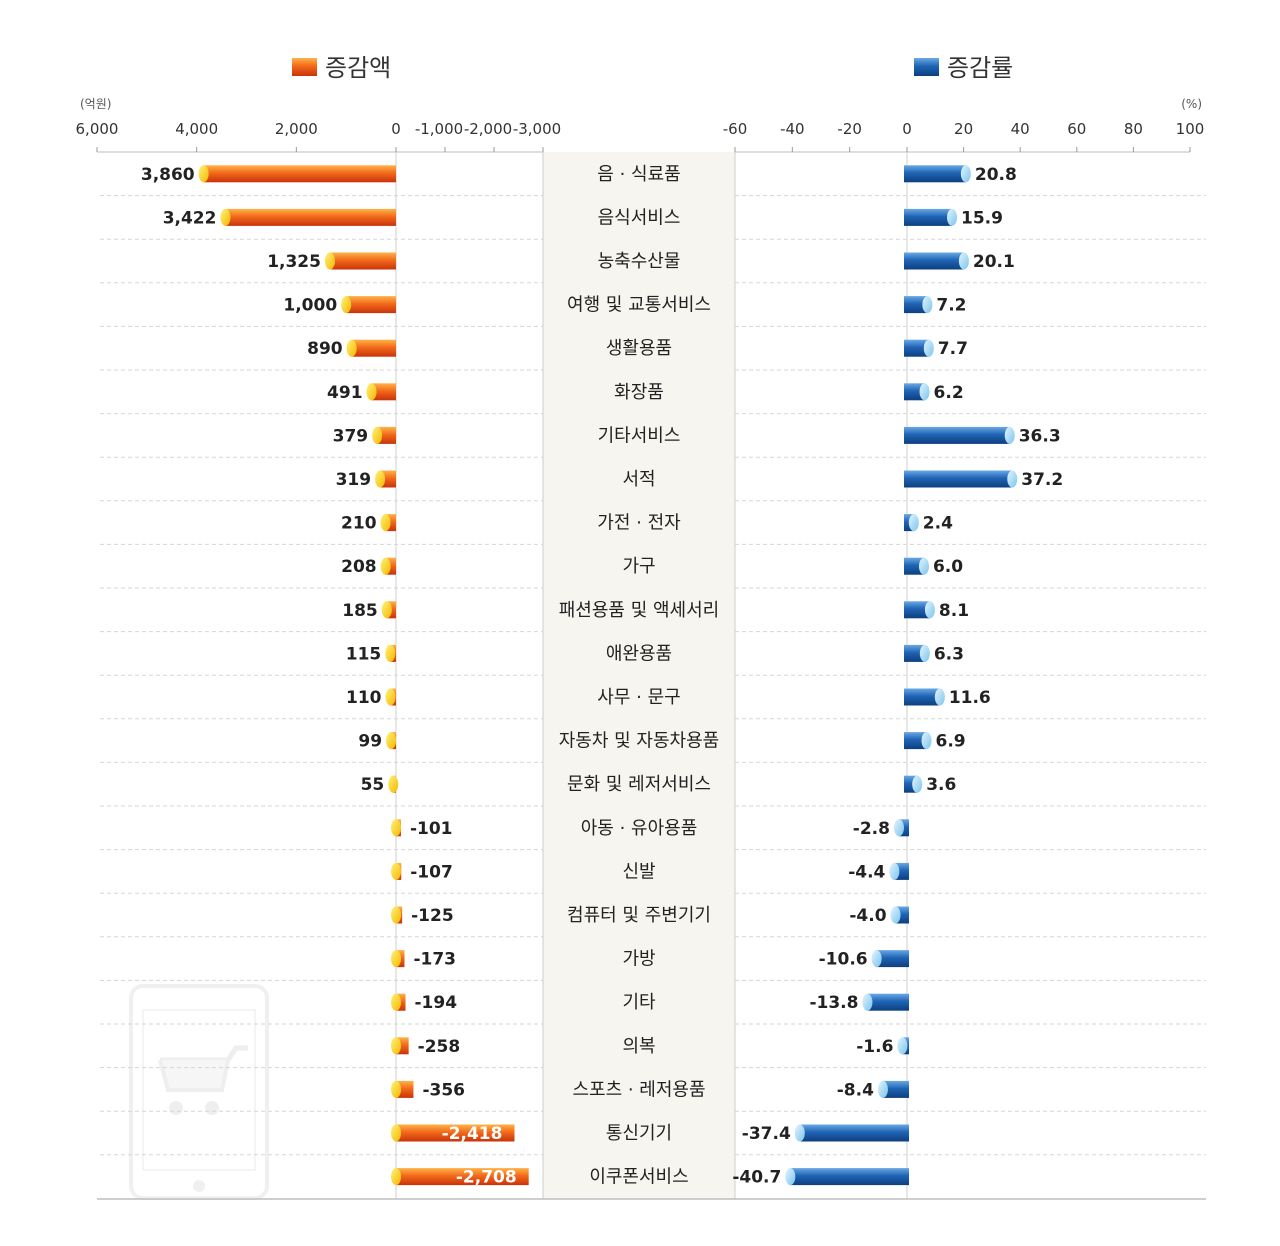 This screenshot has height=1246, width=1280. What do you see at coordinates (934, 393) in the screenshot?
I see `rate-bar: 6.2` at bounding box center [934, 393].